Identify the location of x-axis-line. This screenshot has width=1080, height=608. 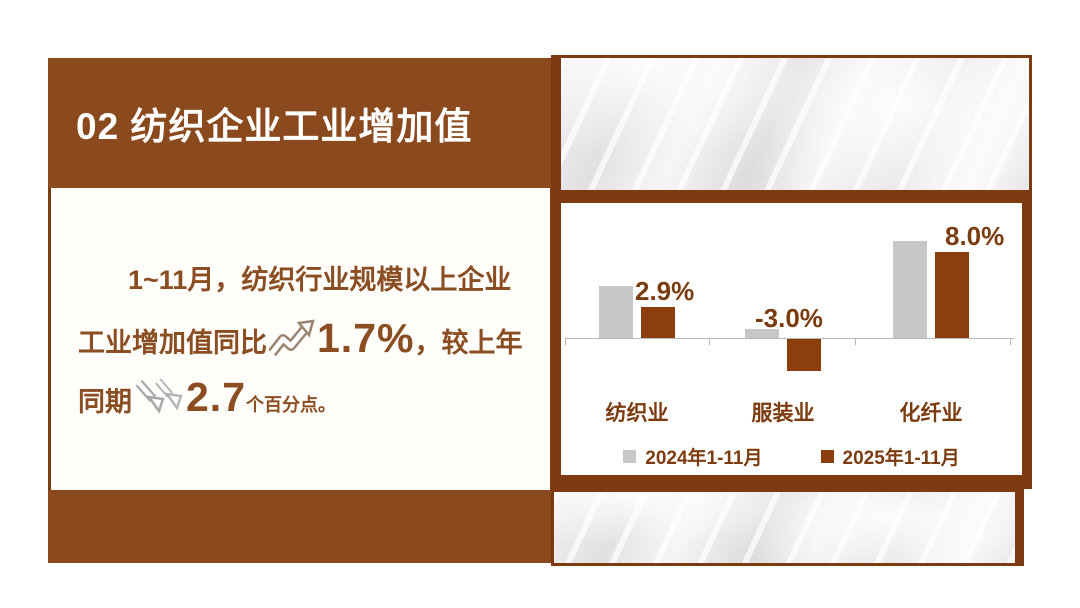
(789, 338).